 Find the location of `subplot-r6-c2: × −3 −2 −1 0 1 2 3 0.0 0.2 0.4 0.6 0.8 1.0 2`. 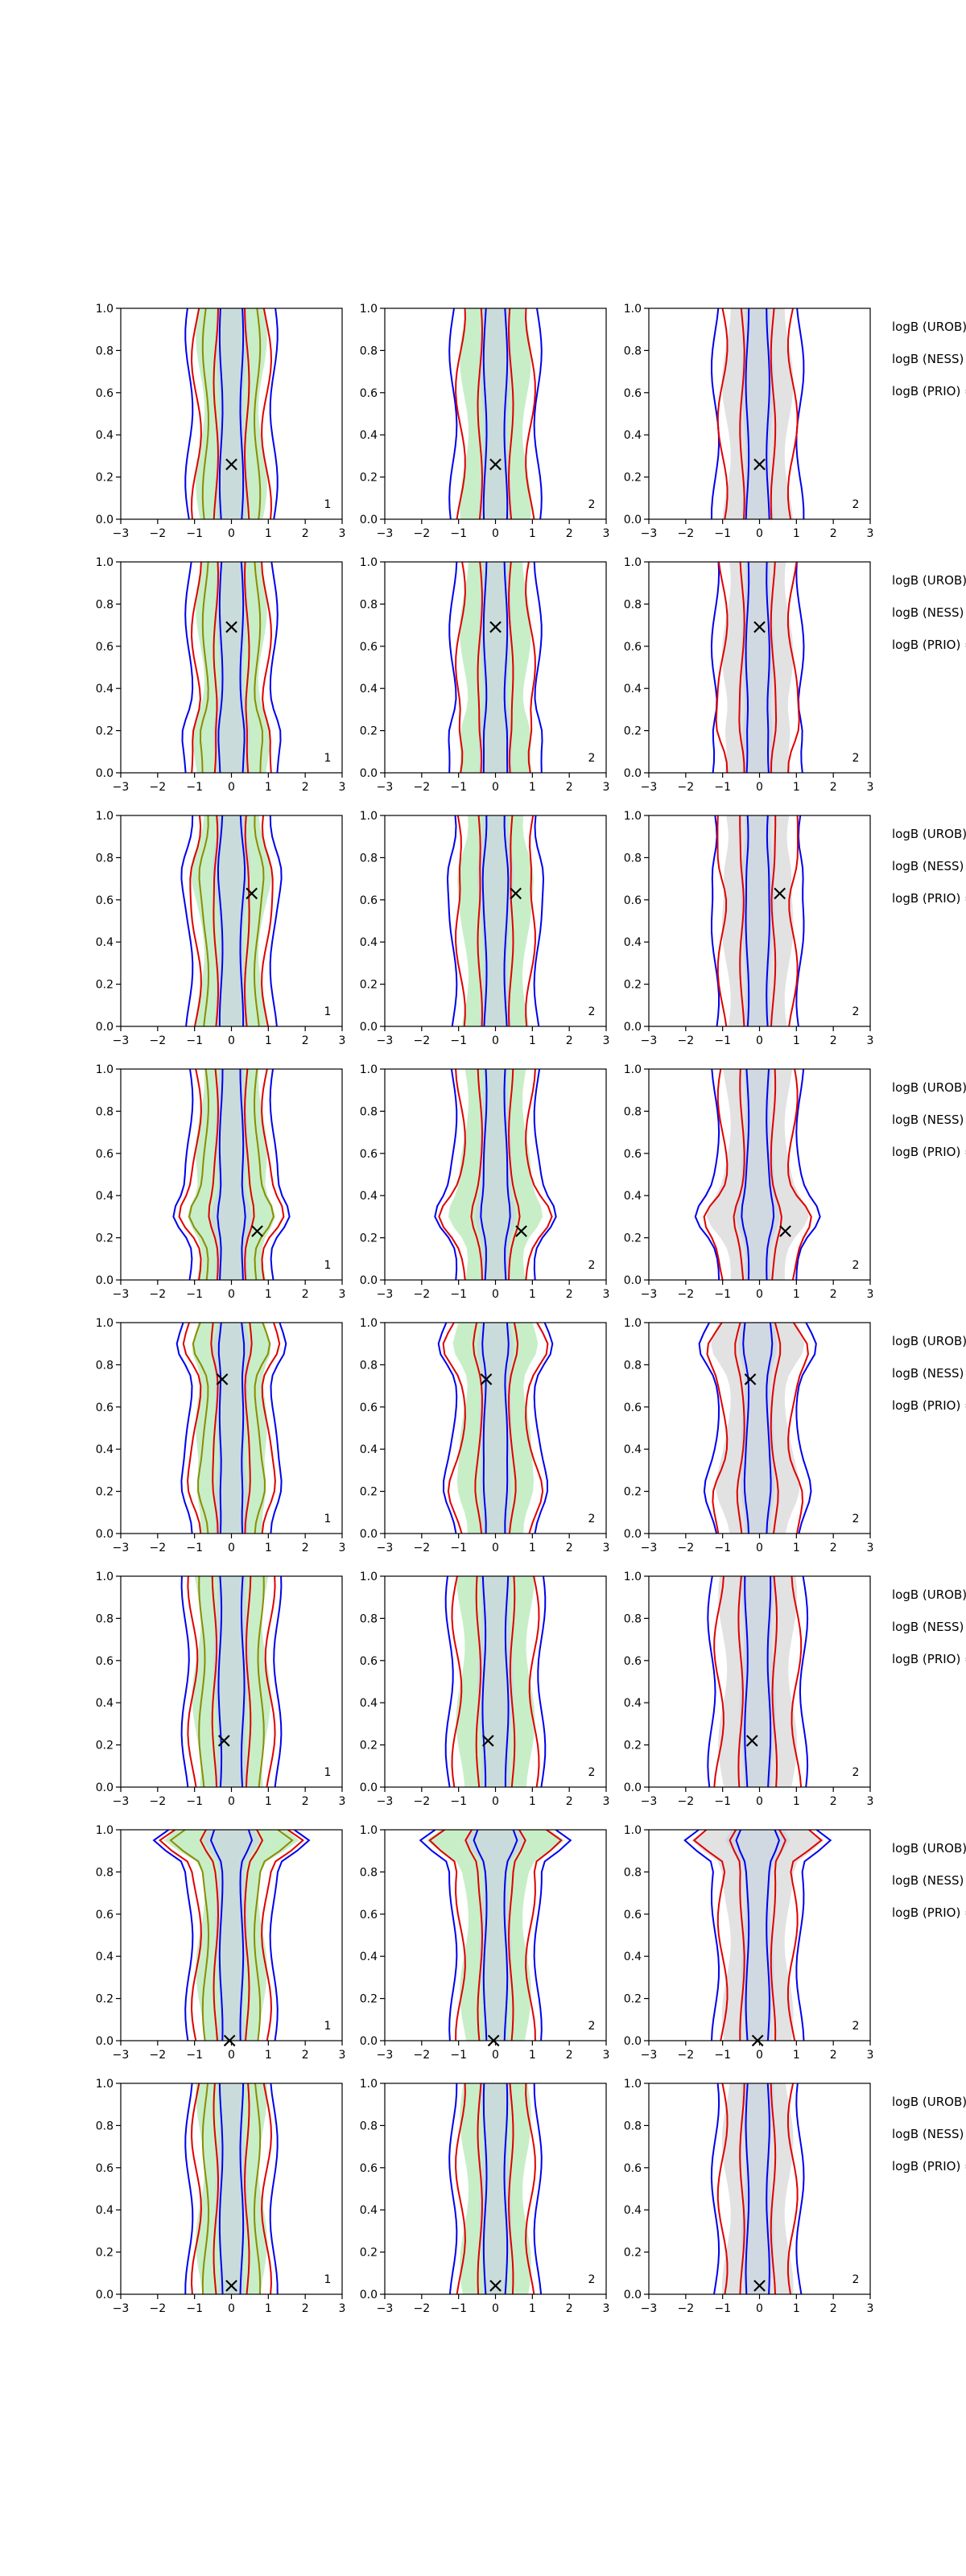

subplot-r6-c2: × −3 −2 −1 0 1 2 3 0.0 0.2 0.4 0.6 0.8 1.0 2 is located at coordinates (485, 1689).